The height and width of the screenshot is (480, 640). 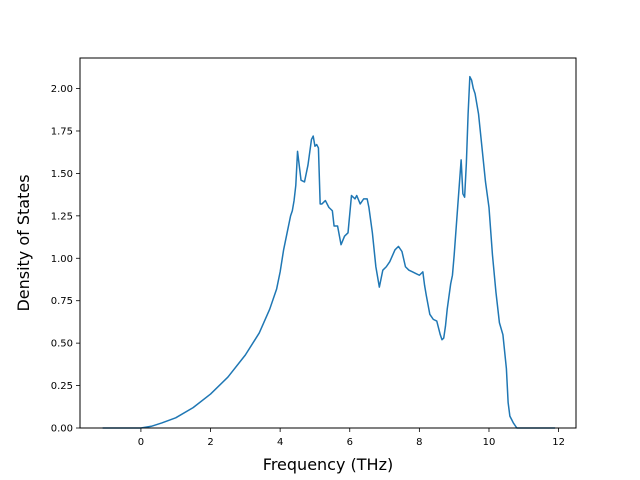 What do you see at coordinates (350, 442) in the screenshot?
I see `x-tick-label: 6` at bounding box center [350, 442].